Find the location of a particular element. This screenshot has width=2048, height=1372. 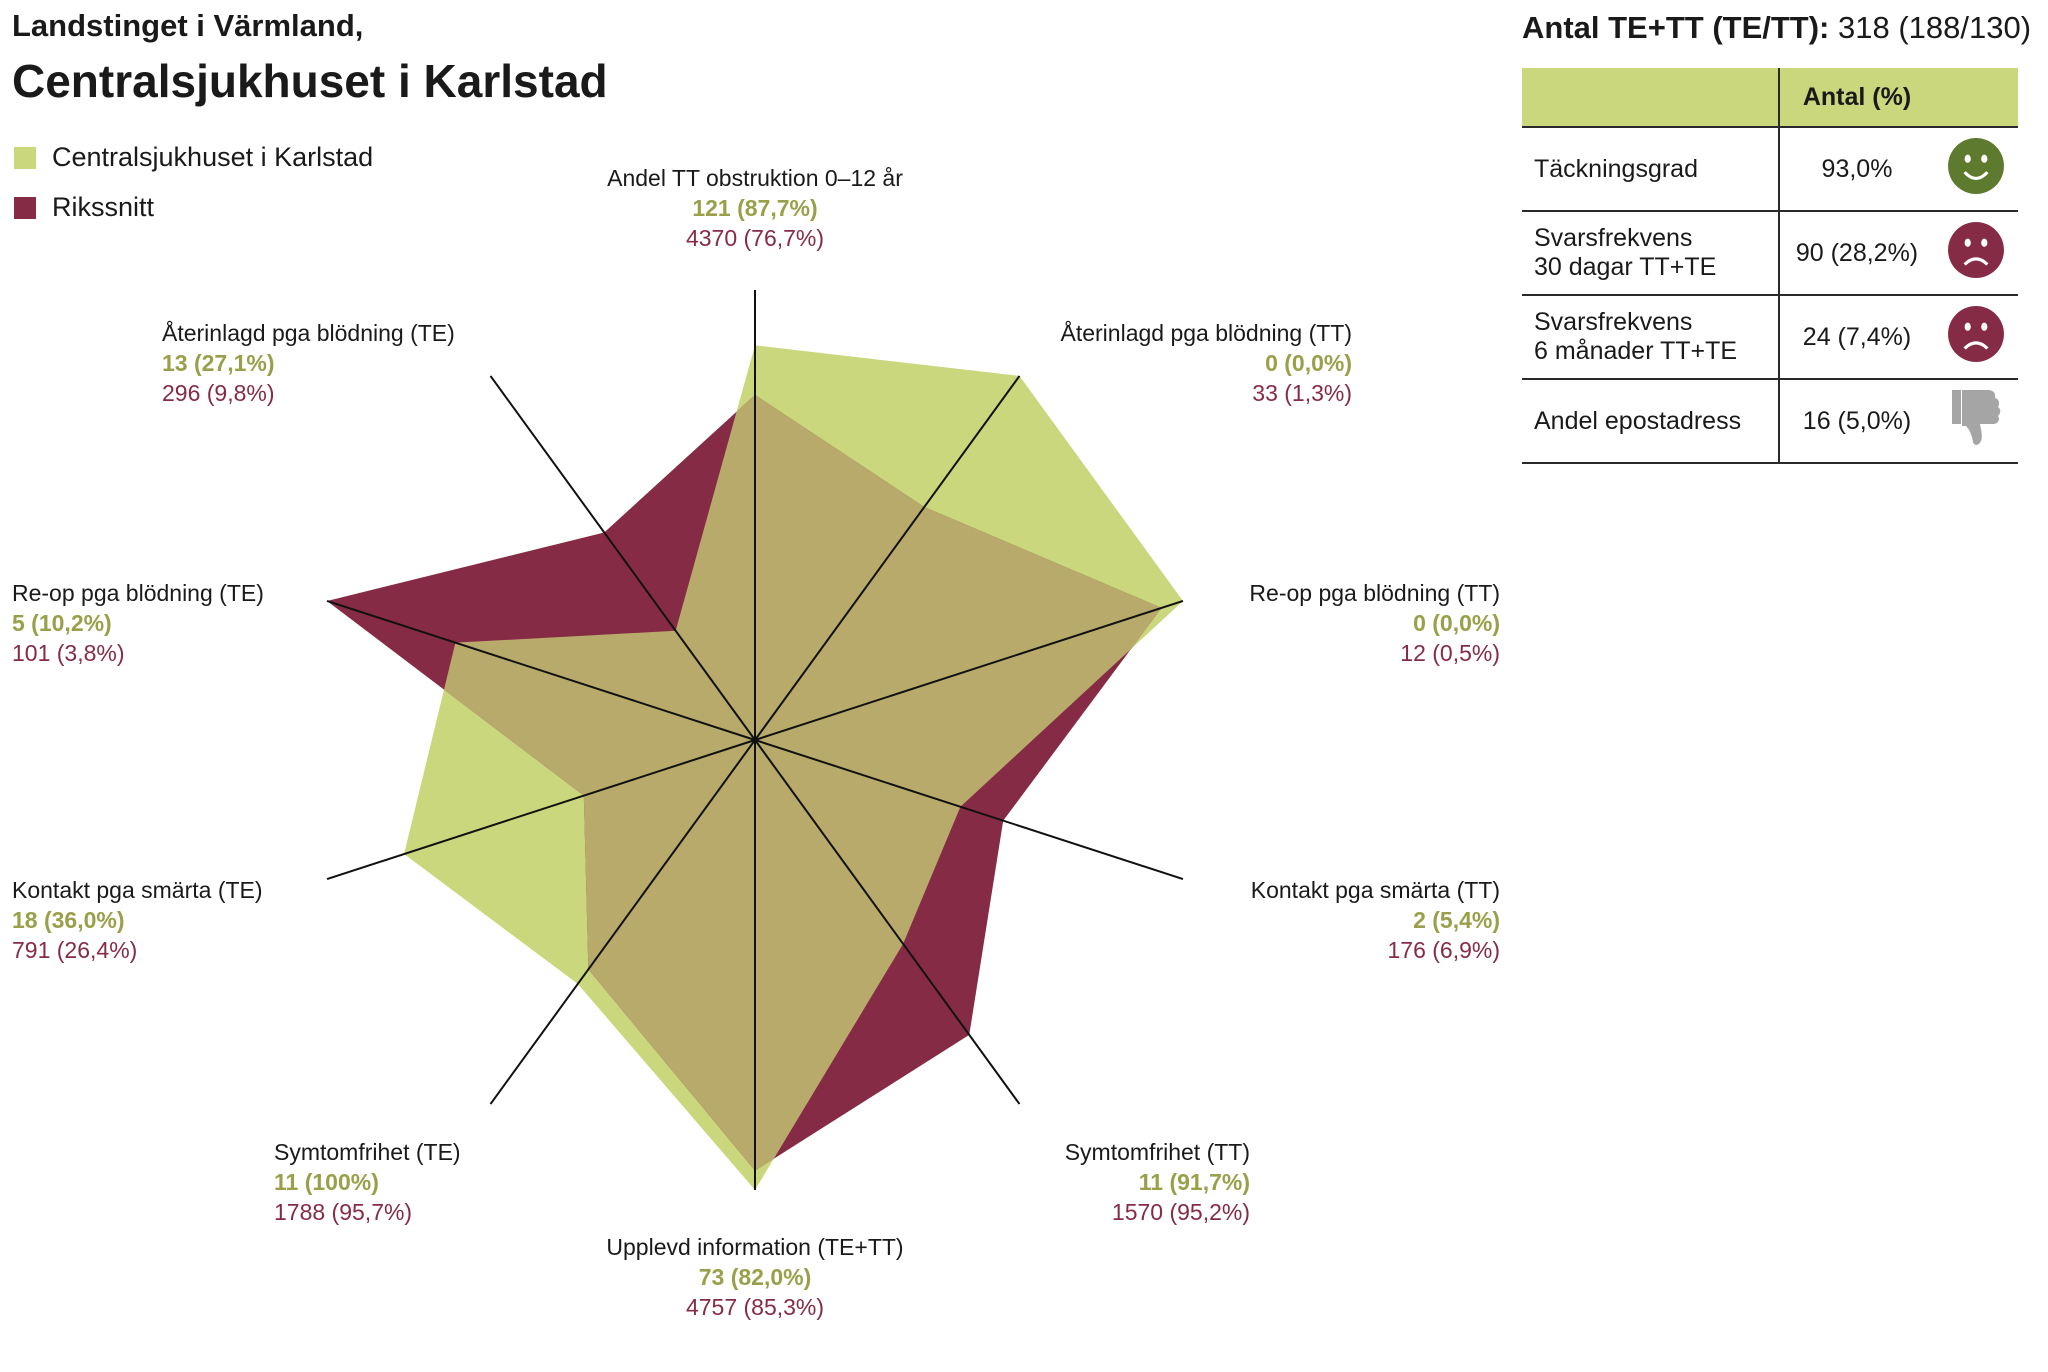

page-title: Centralsjukhuset i Karlstad is located at coordinates (310, 81).